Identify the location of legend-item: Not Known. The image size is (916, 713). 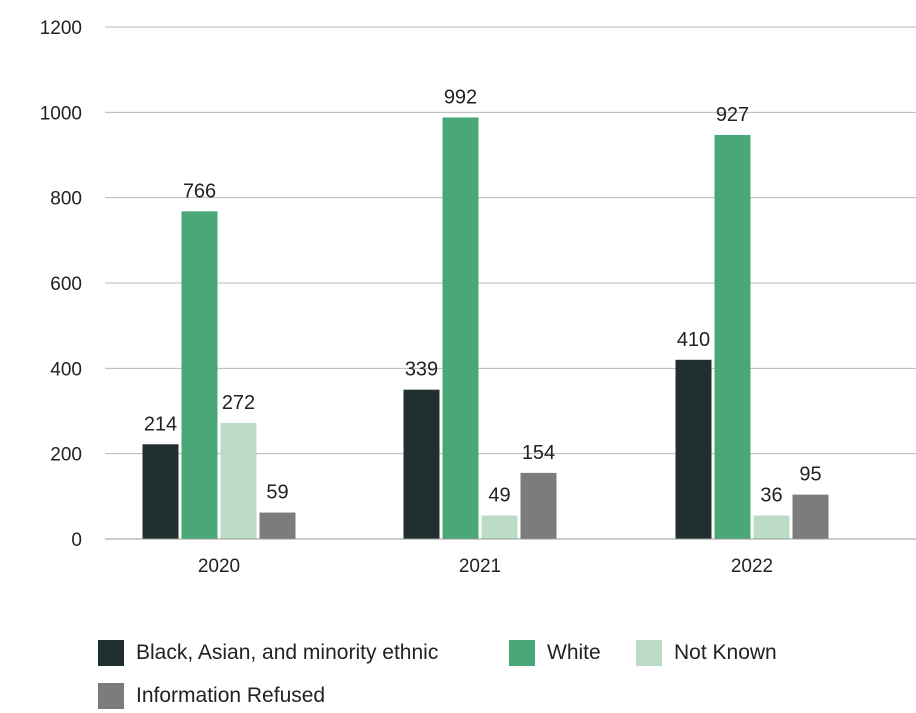
(706, 653).